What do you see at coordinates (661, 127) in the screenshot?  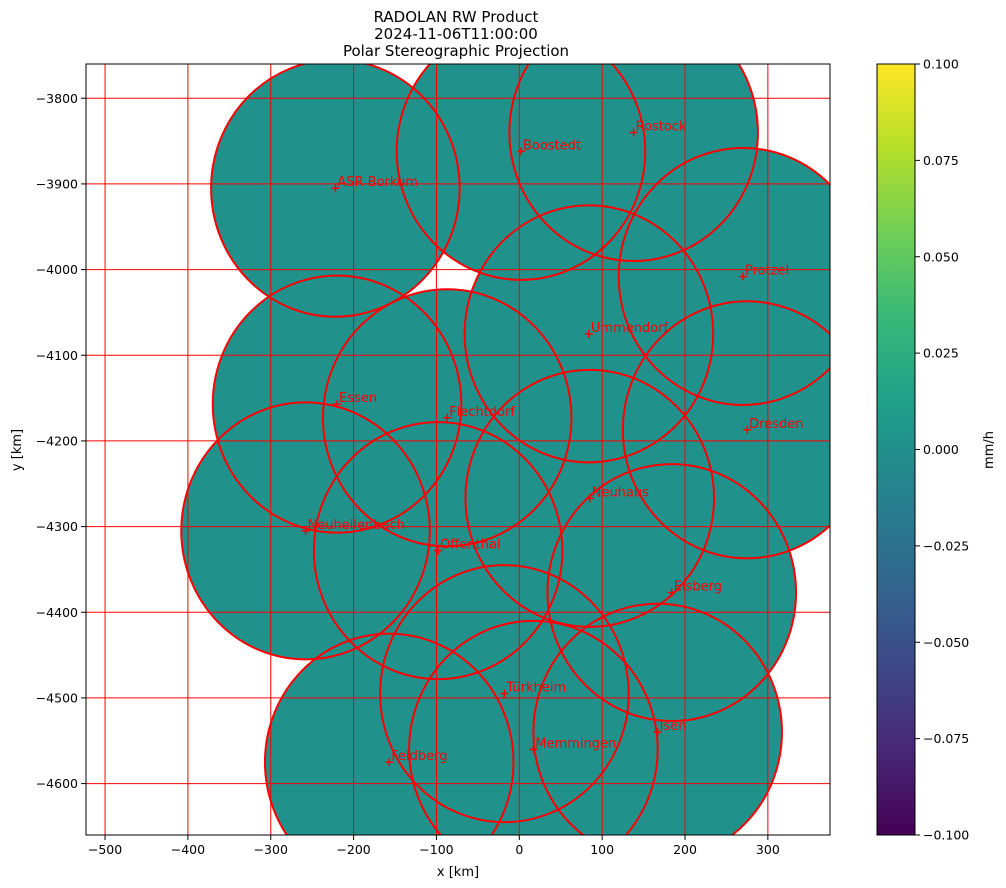 I see `radar-site-label: Rostock` at bounding box center [661, 127].